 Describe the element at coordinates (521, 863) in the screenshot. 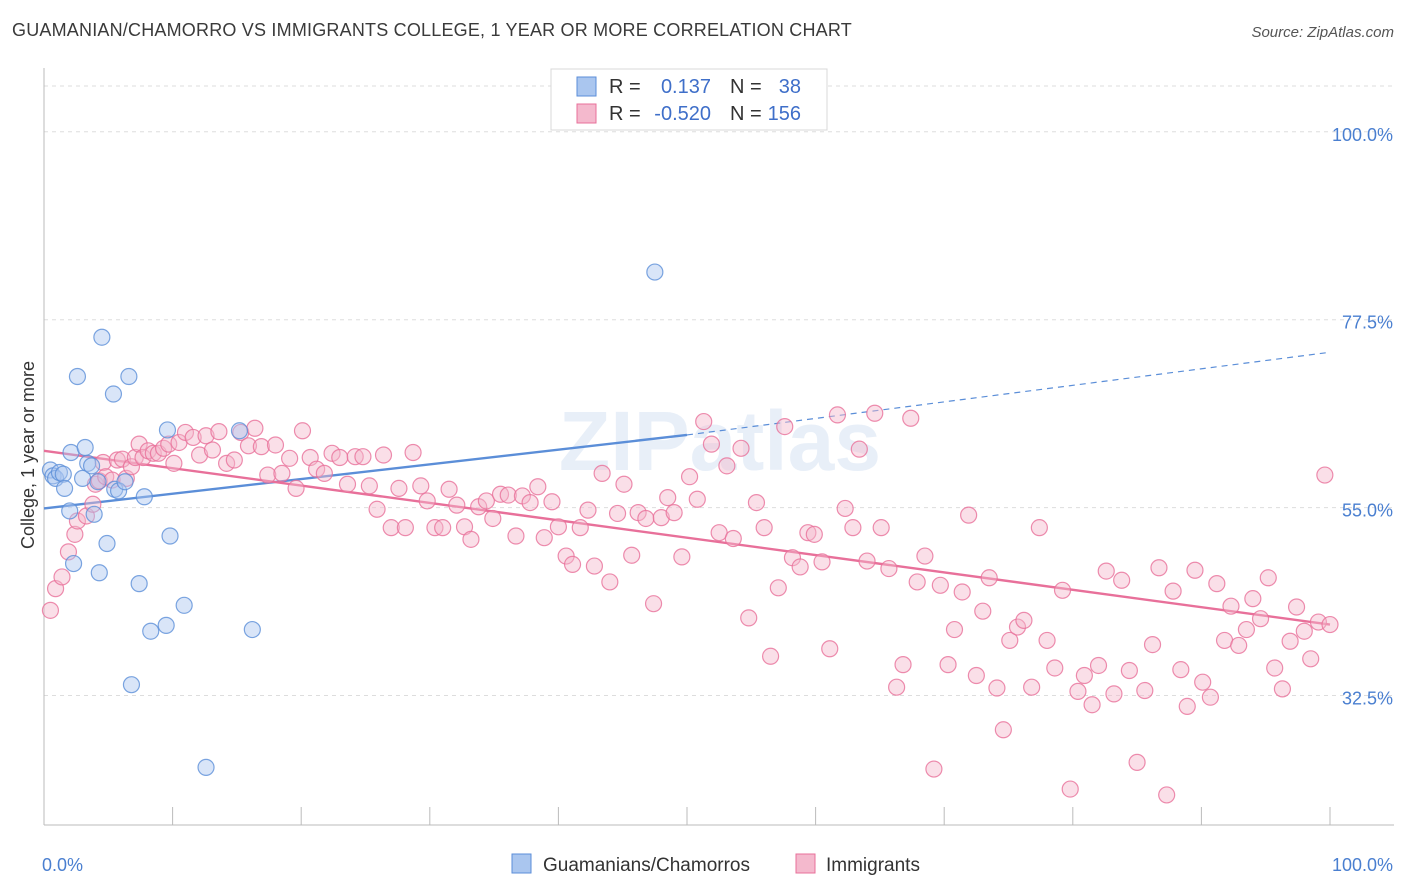

I see `bottom-legend-swatch-blue` at that location.